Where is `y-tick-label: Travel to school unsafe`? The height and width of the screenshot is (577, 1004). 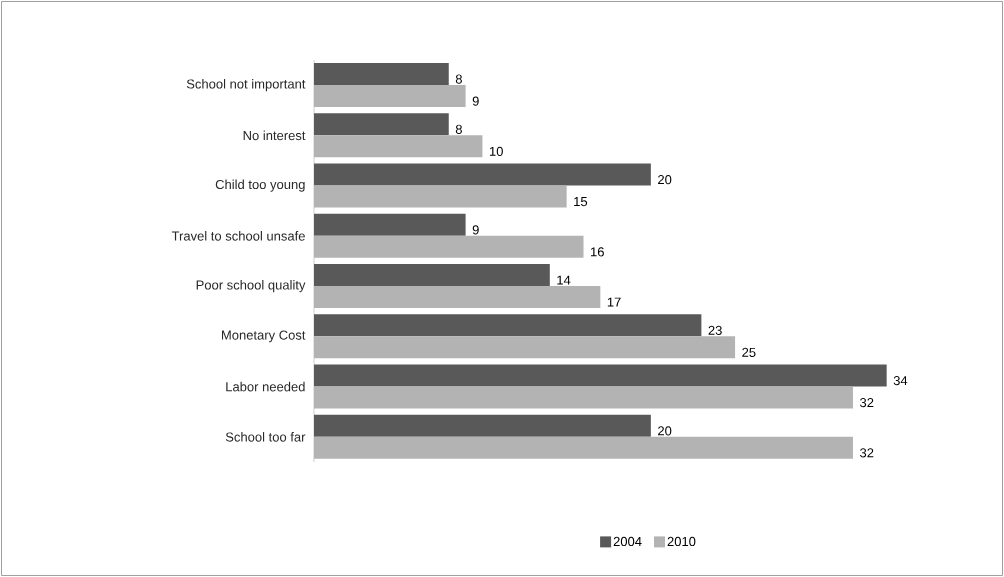
y-tick-label: Travel to school unsafe is located at coordinates (238, 236).